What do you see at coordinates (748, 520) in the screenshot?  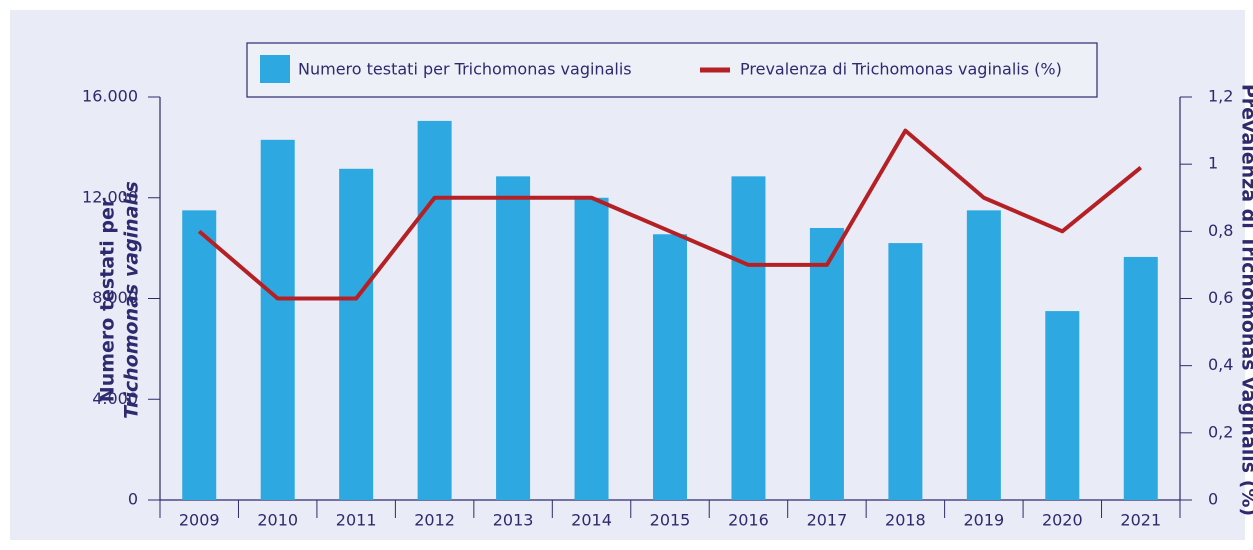 I see `x-tick-label: 2016` at bounding box center [748, 520].